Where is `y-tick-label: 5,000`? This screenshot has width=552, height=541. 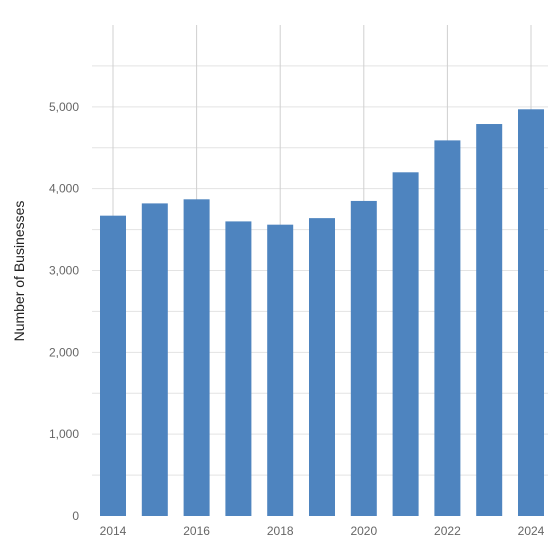 y-tick-label: 5,000 is located at coordinates (64, 107).